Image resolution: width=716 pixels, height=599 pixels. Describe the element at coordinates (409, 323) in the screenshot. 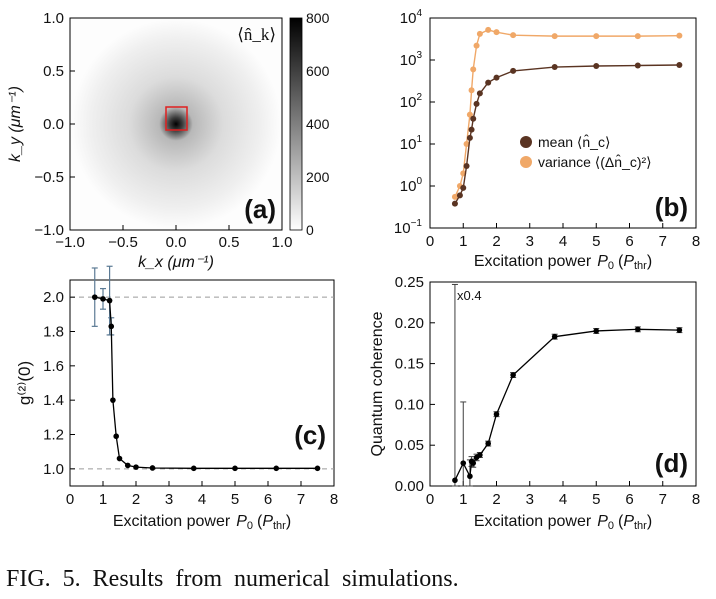

I see `d-ytick-label: 0.20` at that location.